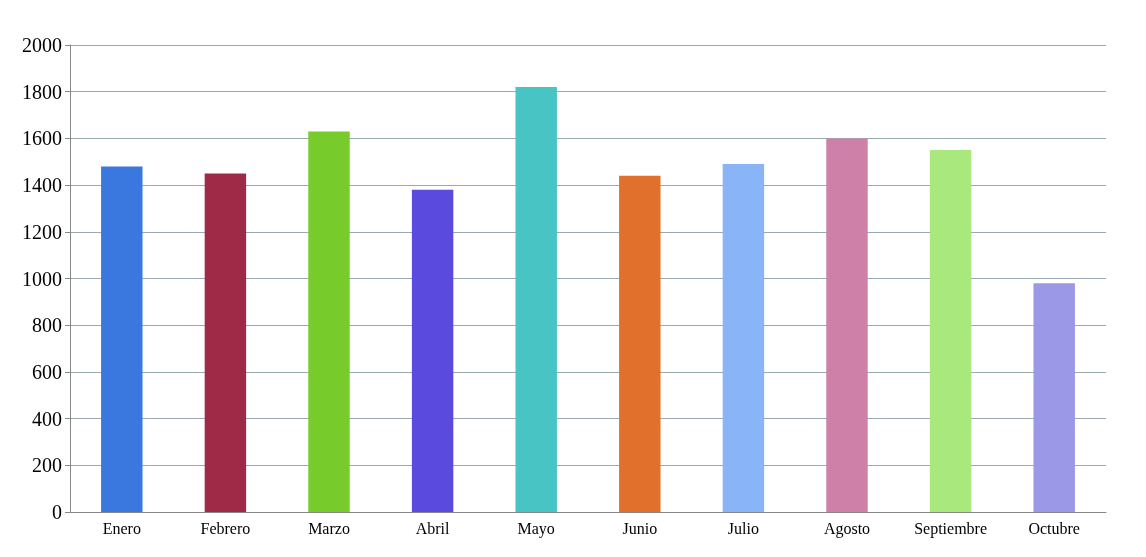 Image resolution: width=1146 pixels, height=557 pixels. I want to click on y-tick-label: 1400, so click(42, 185).